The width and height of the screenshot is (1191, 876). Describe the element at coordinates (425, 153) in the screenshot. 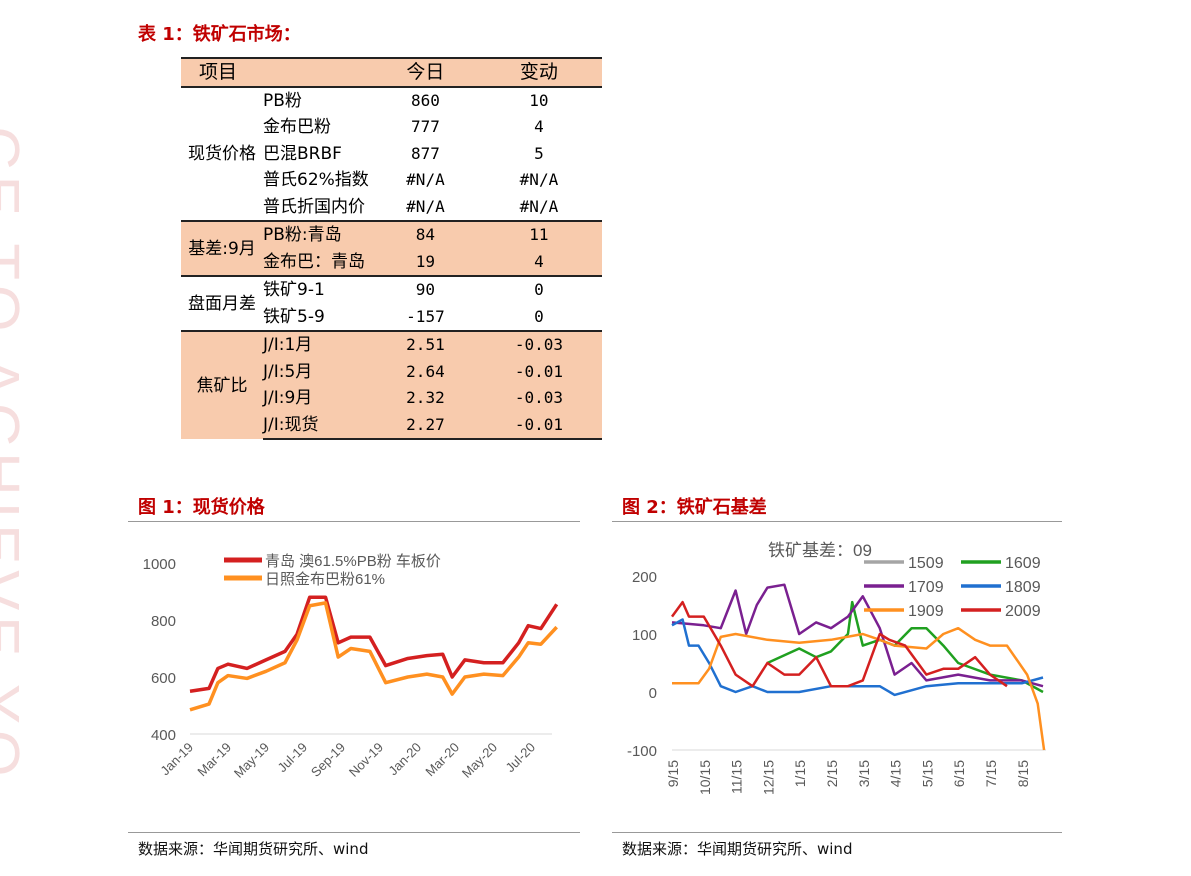

I see `today-value: 877` at that location.